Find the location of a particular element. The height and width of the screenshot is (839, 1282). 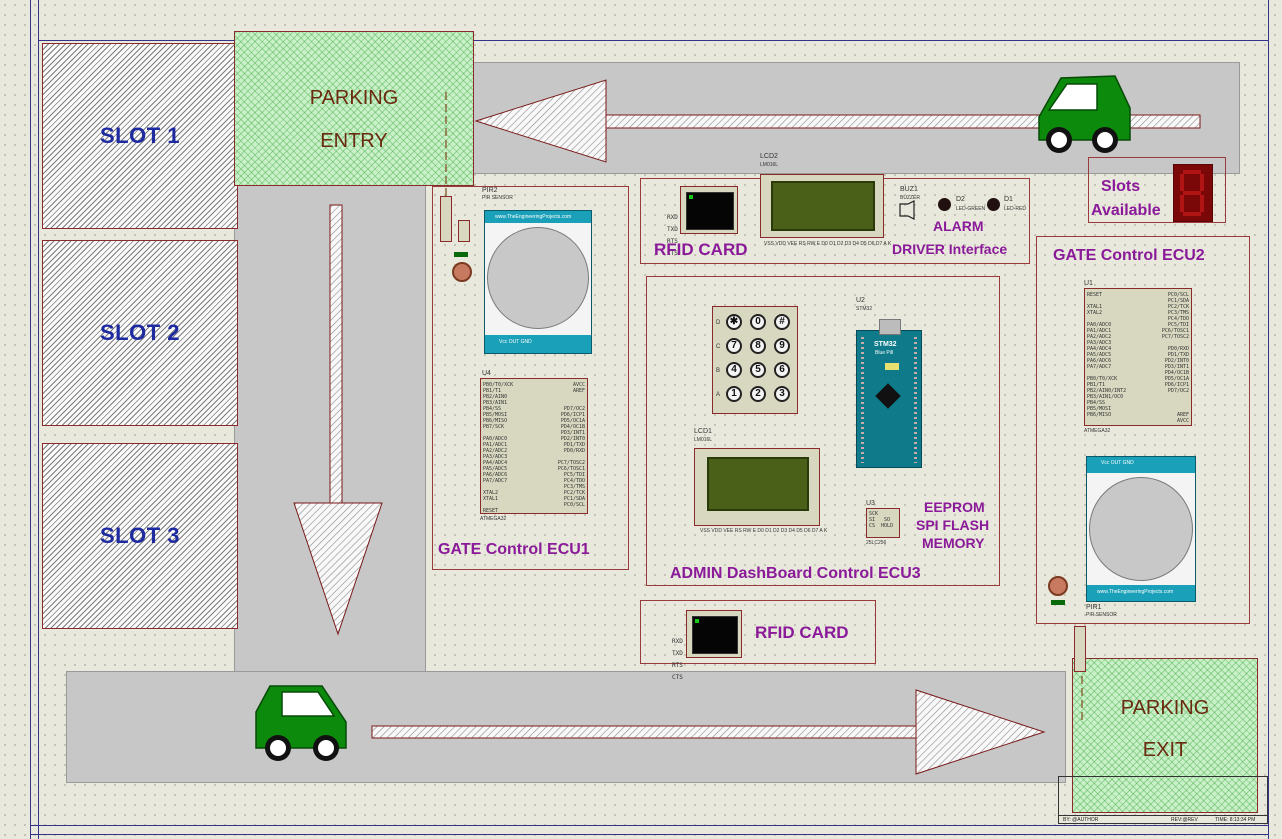

keypad-row-label: D is located at coordinates (718, 323).